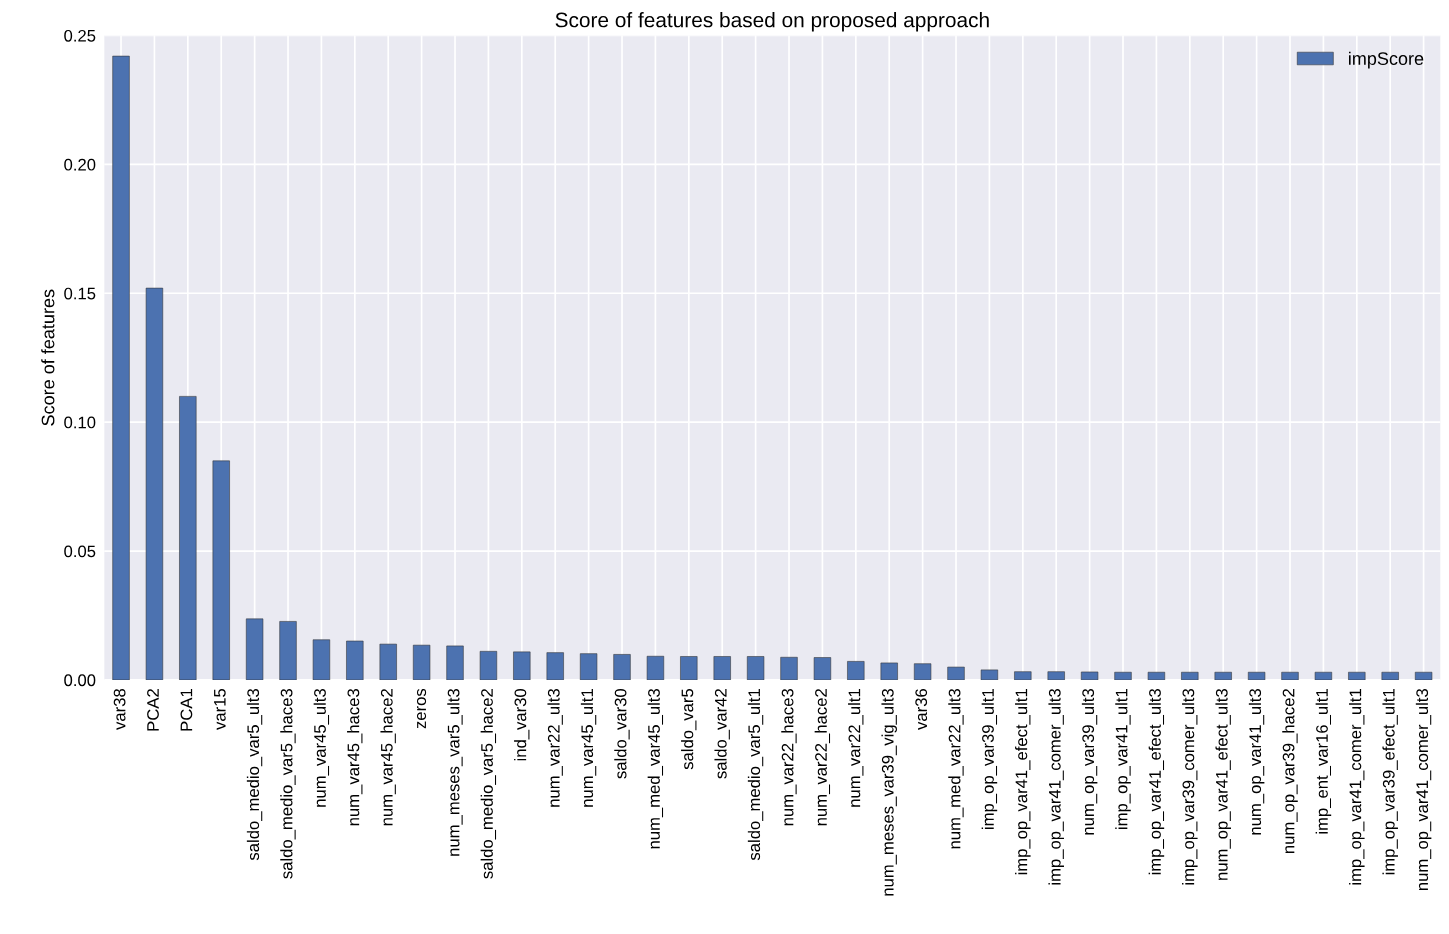 This screenshot has height=934, width=1449. What do you see at coordinates (588, 748) in the screenshot?
I see `x-tick-label: num_var45_ult1` at bounding box center [588, 748].